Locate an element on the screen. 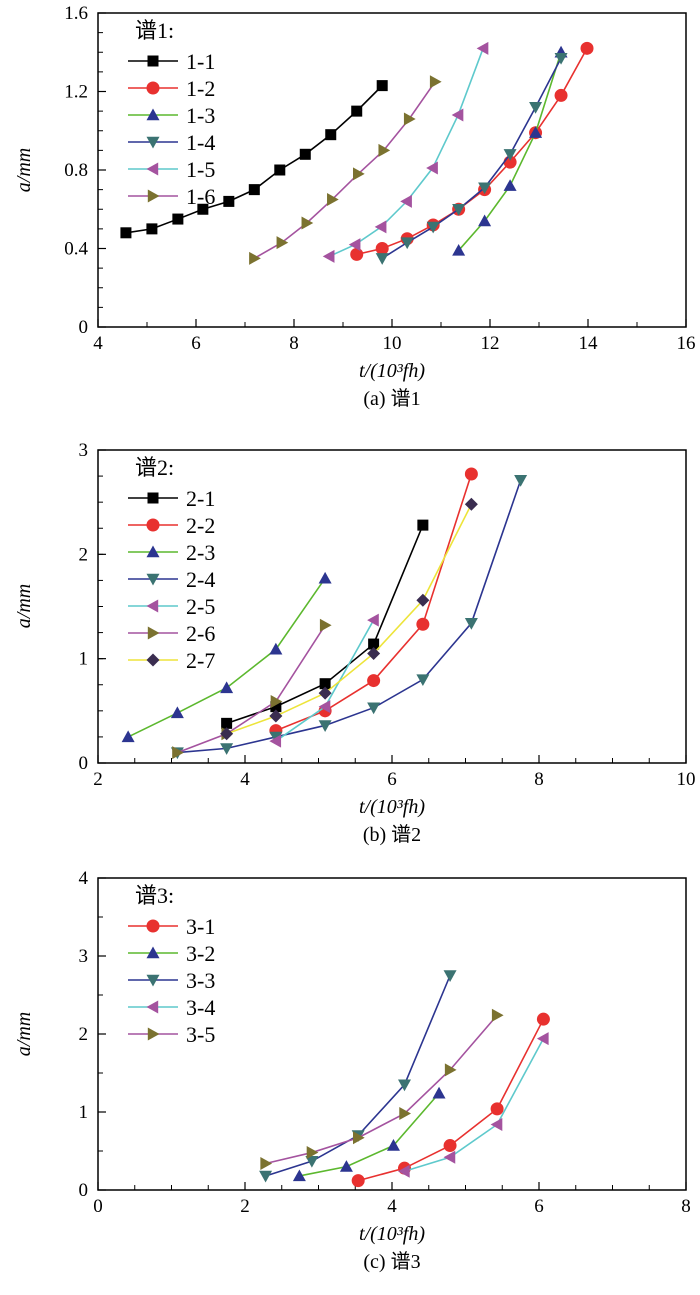 The width and height of the screenshot is (700, 1295). y-tick-label: 1 is located at coordinates (84, 659).